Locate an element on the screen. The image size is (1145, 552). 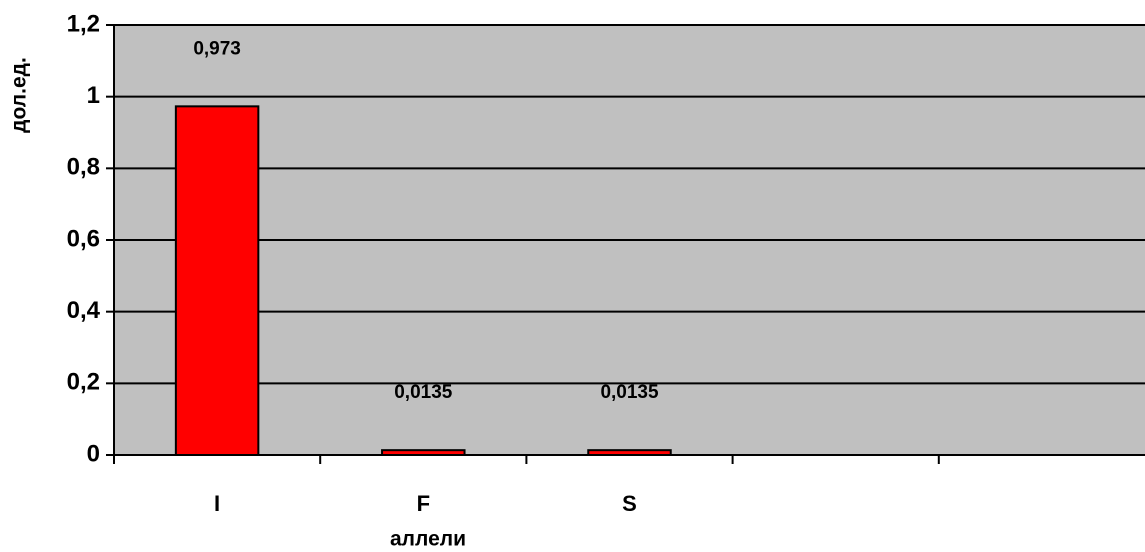
y-tick-label: 0,2 is located at coordinates (83, 382).